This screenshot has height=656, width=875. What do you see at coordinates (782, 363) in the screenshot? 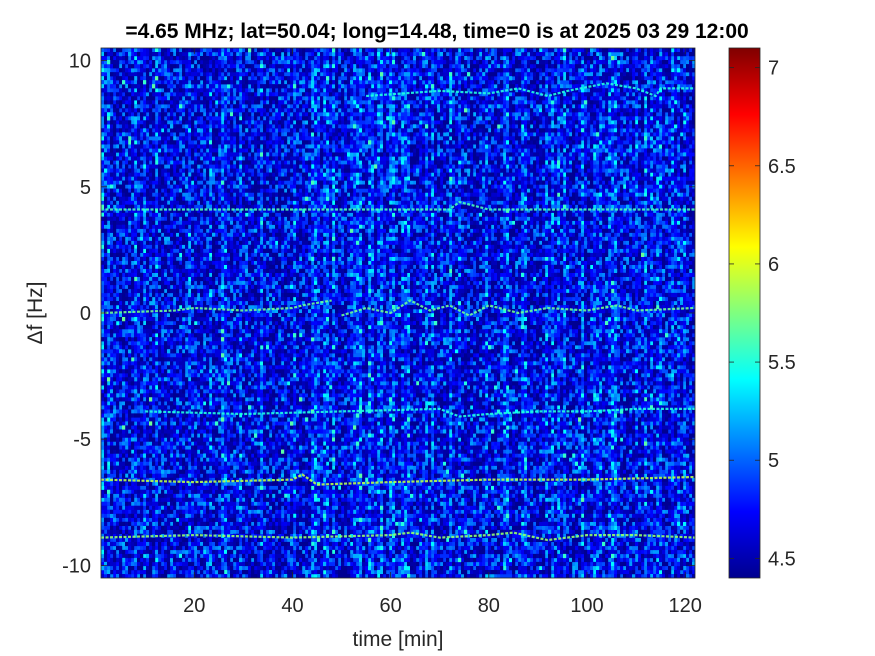
I see `colorbar-tick-label: 5.5` at bounding box center [782, 363].